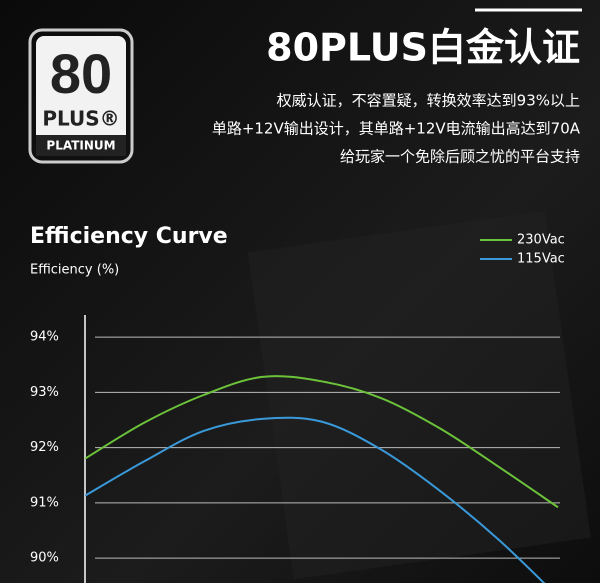 This screenshot has height=583, width=600. I want to click on text-line: 给玩家一个免除后顾之忧的平台支持, so click(460, 157).